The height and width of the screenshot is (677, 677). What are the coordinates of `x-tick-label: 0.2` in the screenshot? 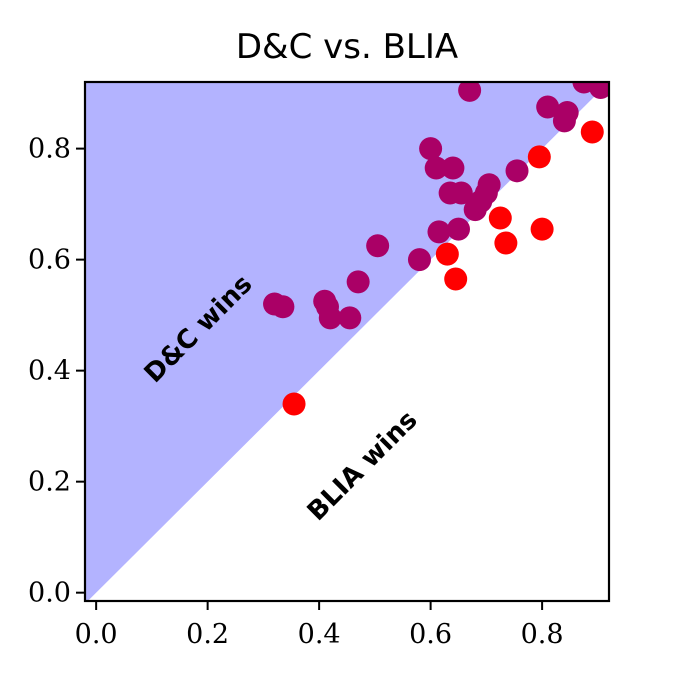 It's located at (207, 634).